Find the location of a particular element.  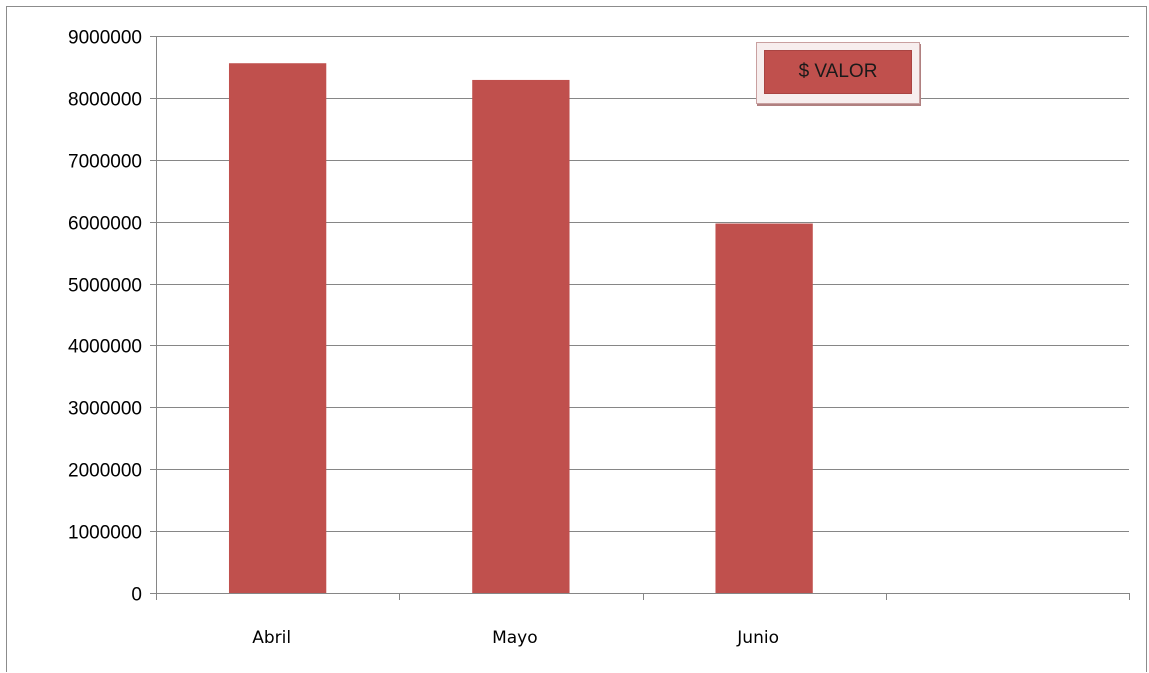

x-axis-category-labels: Abril Mayo Junio is located at coordinates (515, 638).